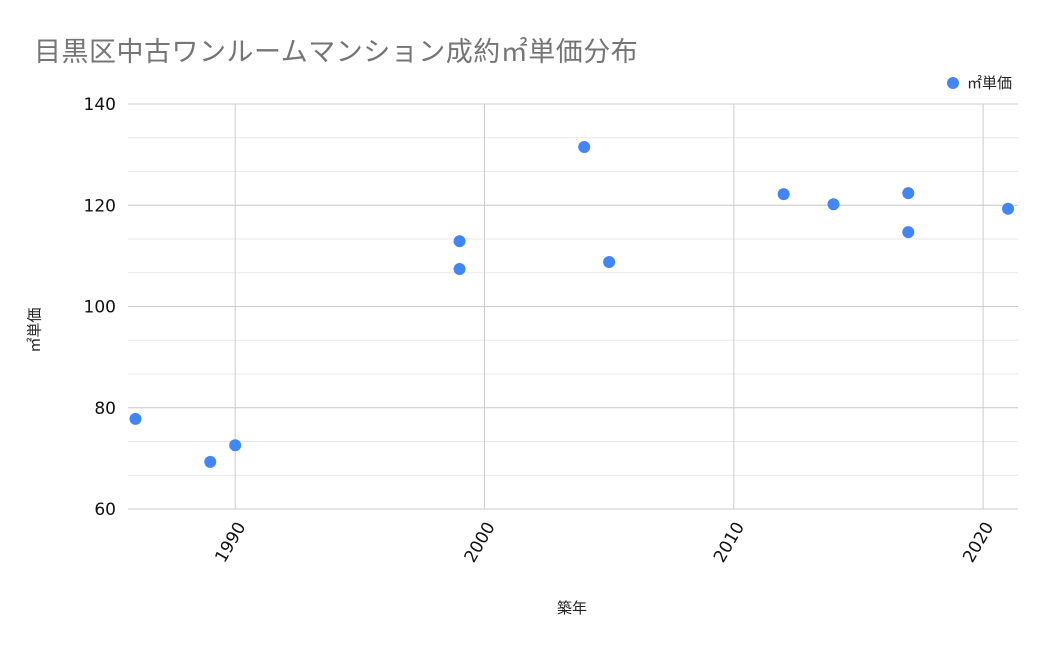 The image size is (1050, 649). What do you see at coordinates (230, 542) in the screenshot?
I see `x-tick-label: 1990` at bounding box center [230, 542].